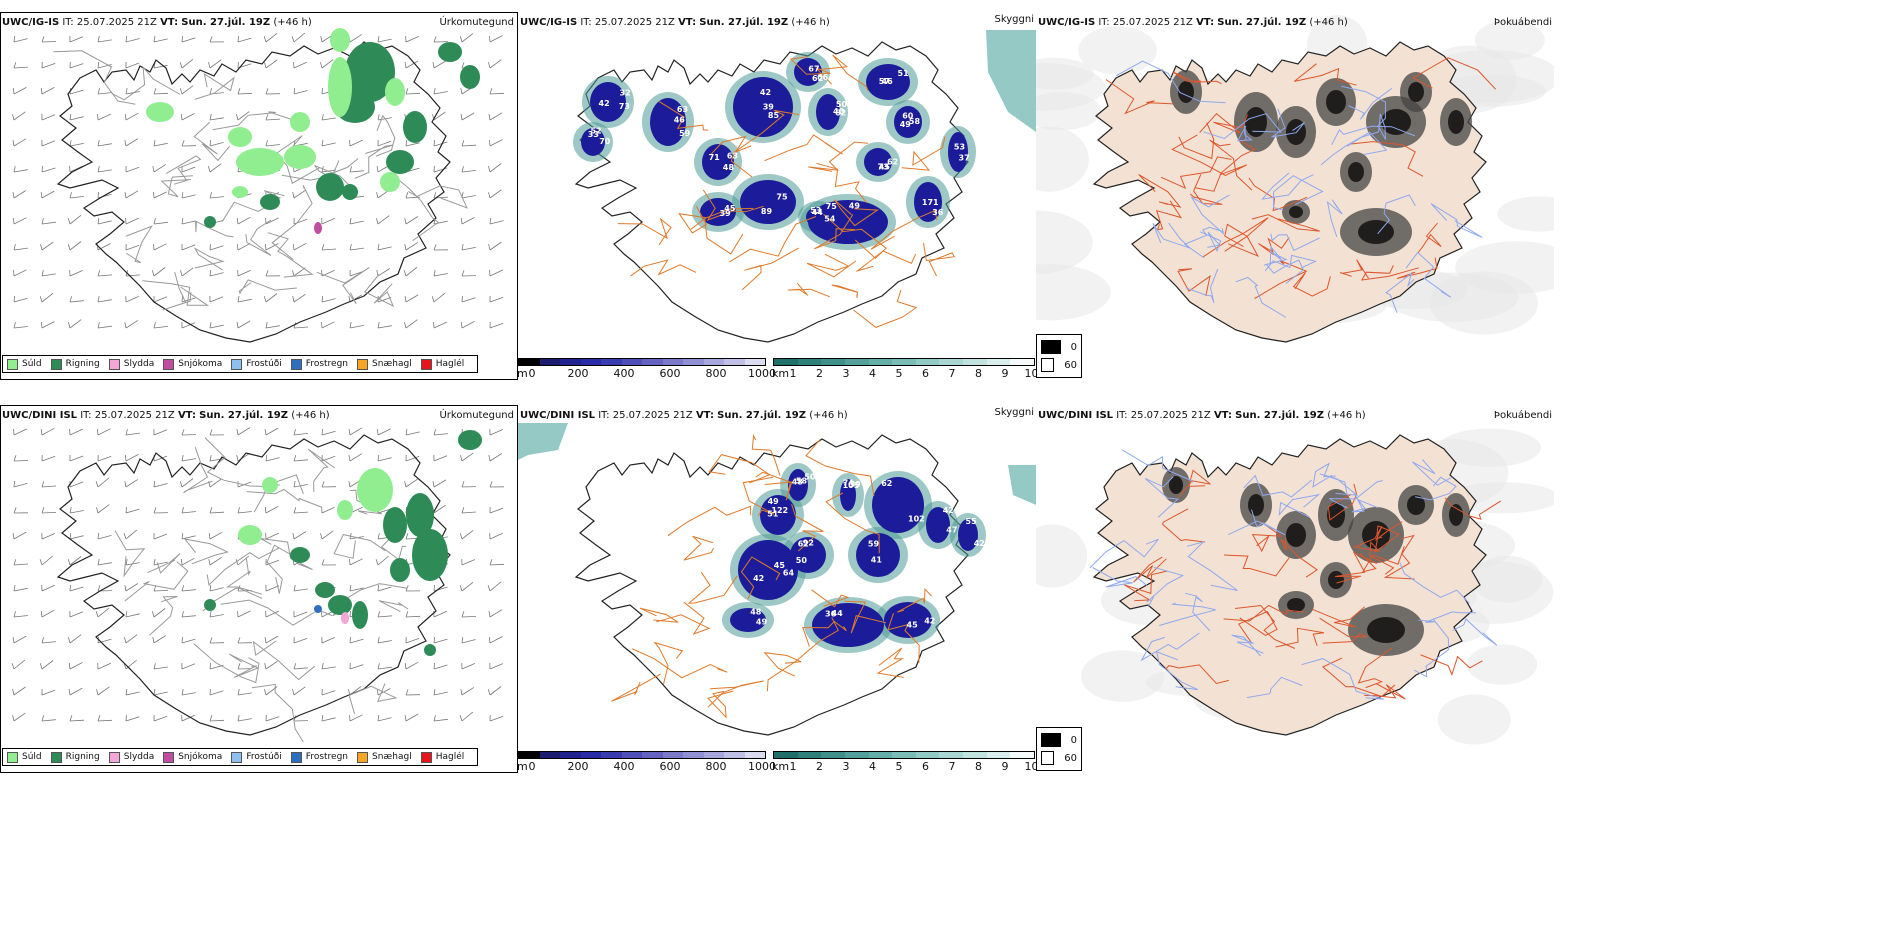 The image size is (1900, 950). What do you see at coordinates (532, 373) in the screenshot?
I see `colorbar-tick-label: 0` at bounding box center [532, 373].